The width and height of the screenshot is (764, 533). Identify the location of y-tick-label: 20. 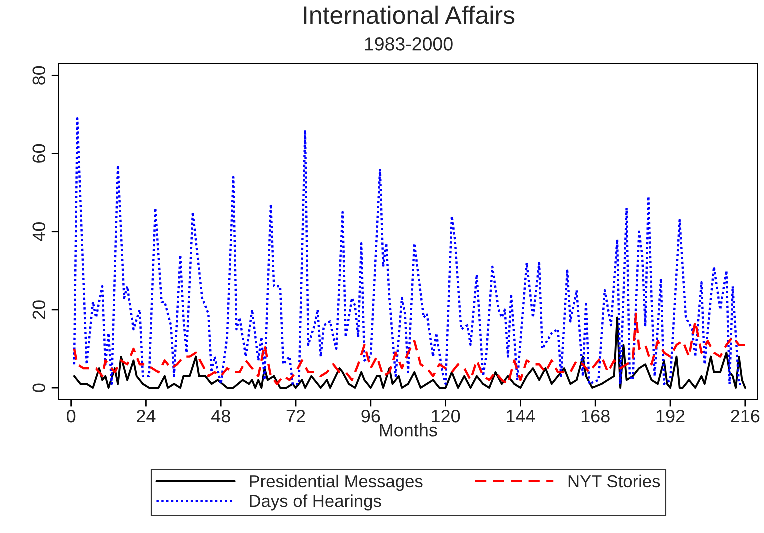
(39, 310).